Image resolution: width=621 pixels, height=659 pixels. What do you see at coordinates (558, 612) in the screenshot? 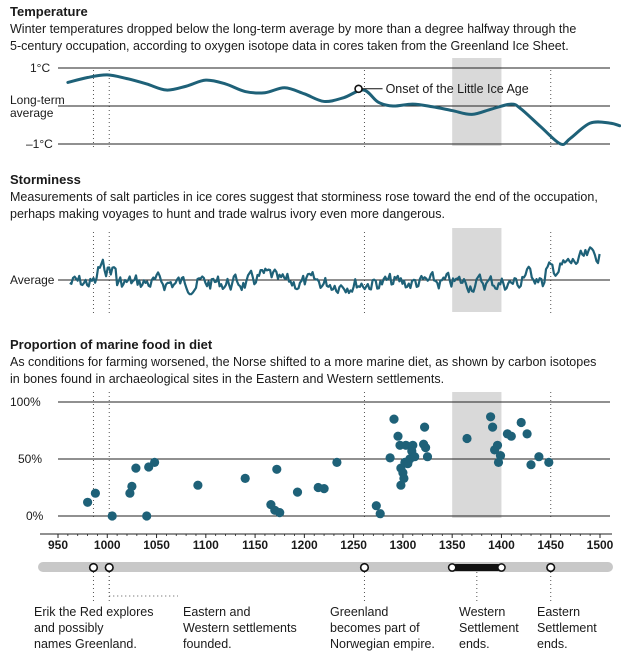
I see `event-label-4-line-0: Eastern` at bounding box center [558, 612].